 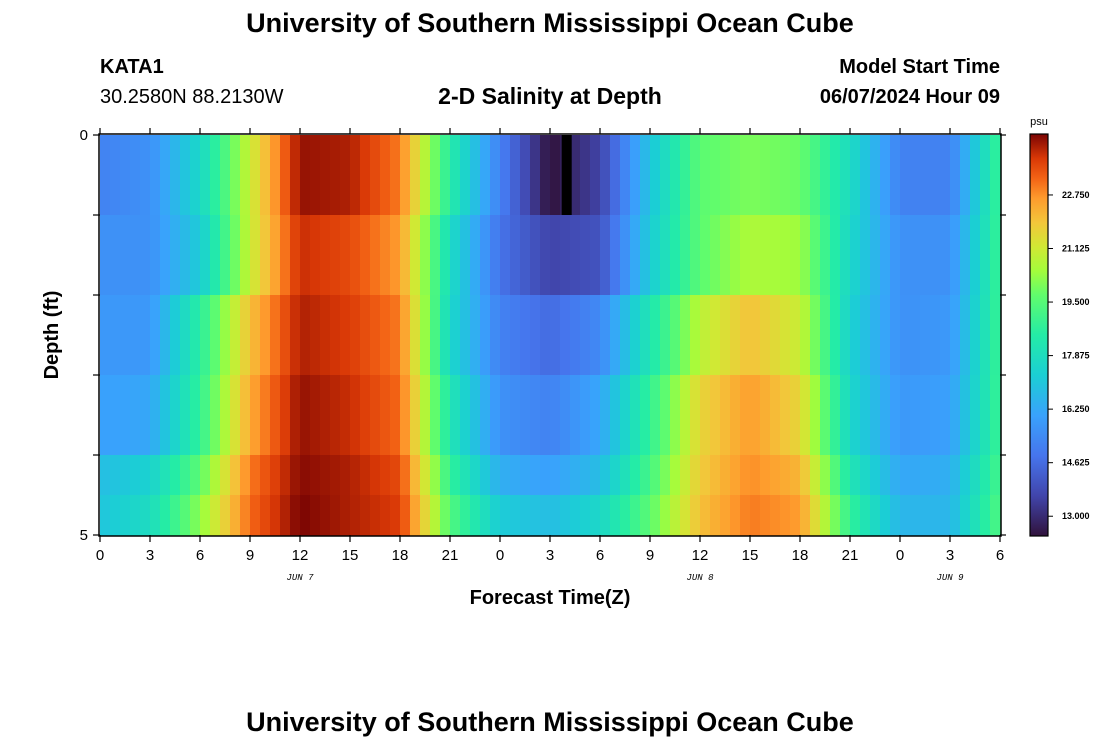 I want to click on colorbar-gradient, so click(x=1039, y=335).